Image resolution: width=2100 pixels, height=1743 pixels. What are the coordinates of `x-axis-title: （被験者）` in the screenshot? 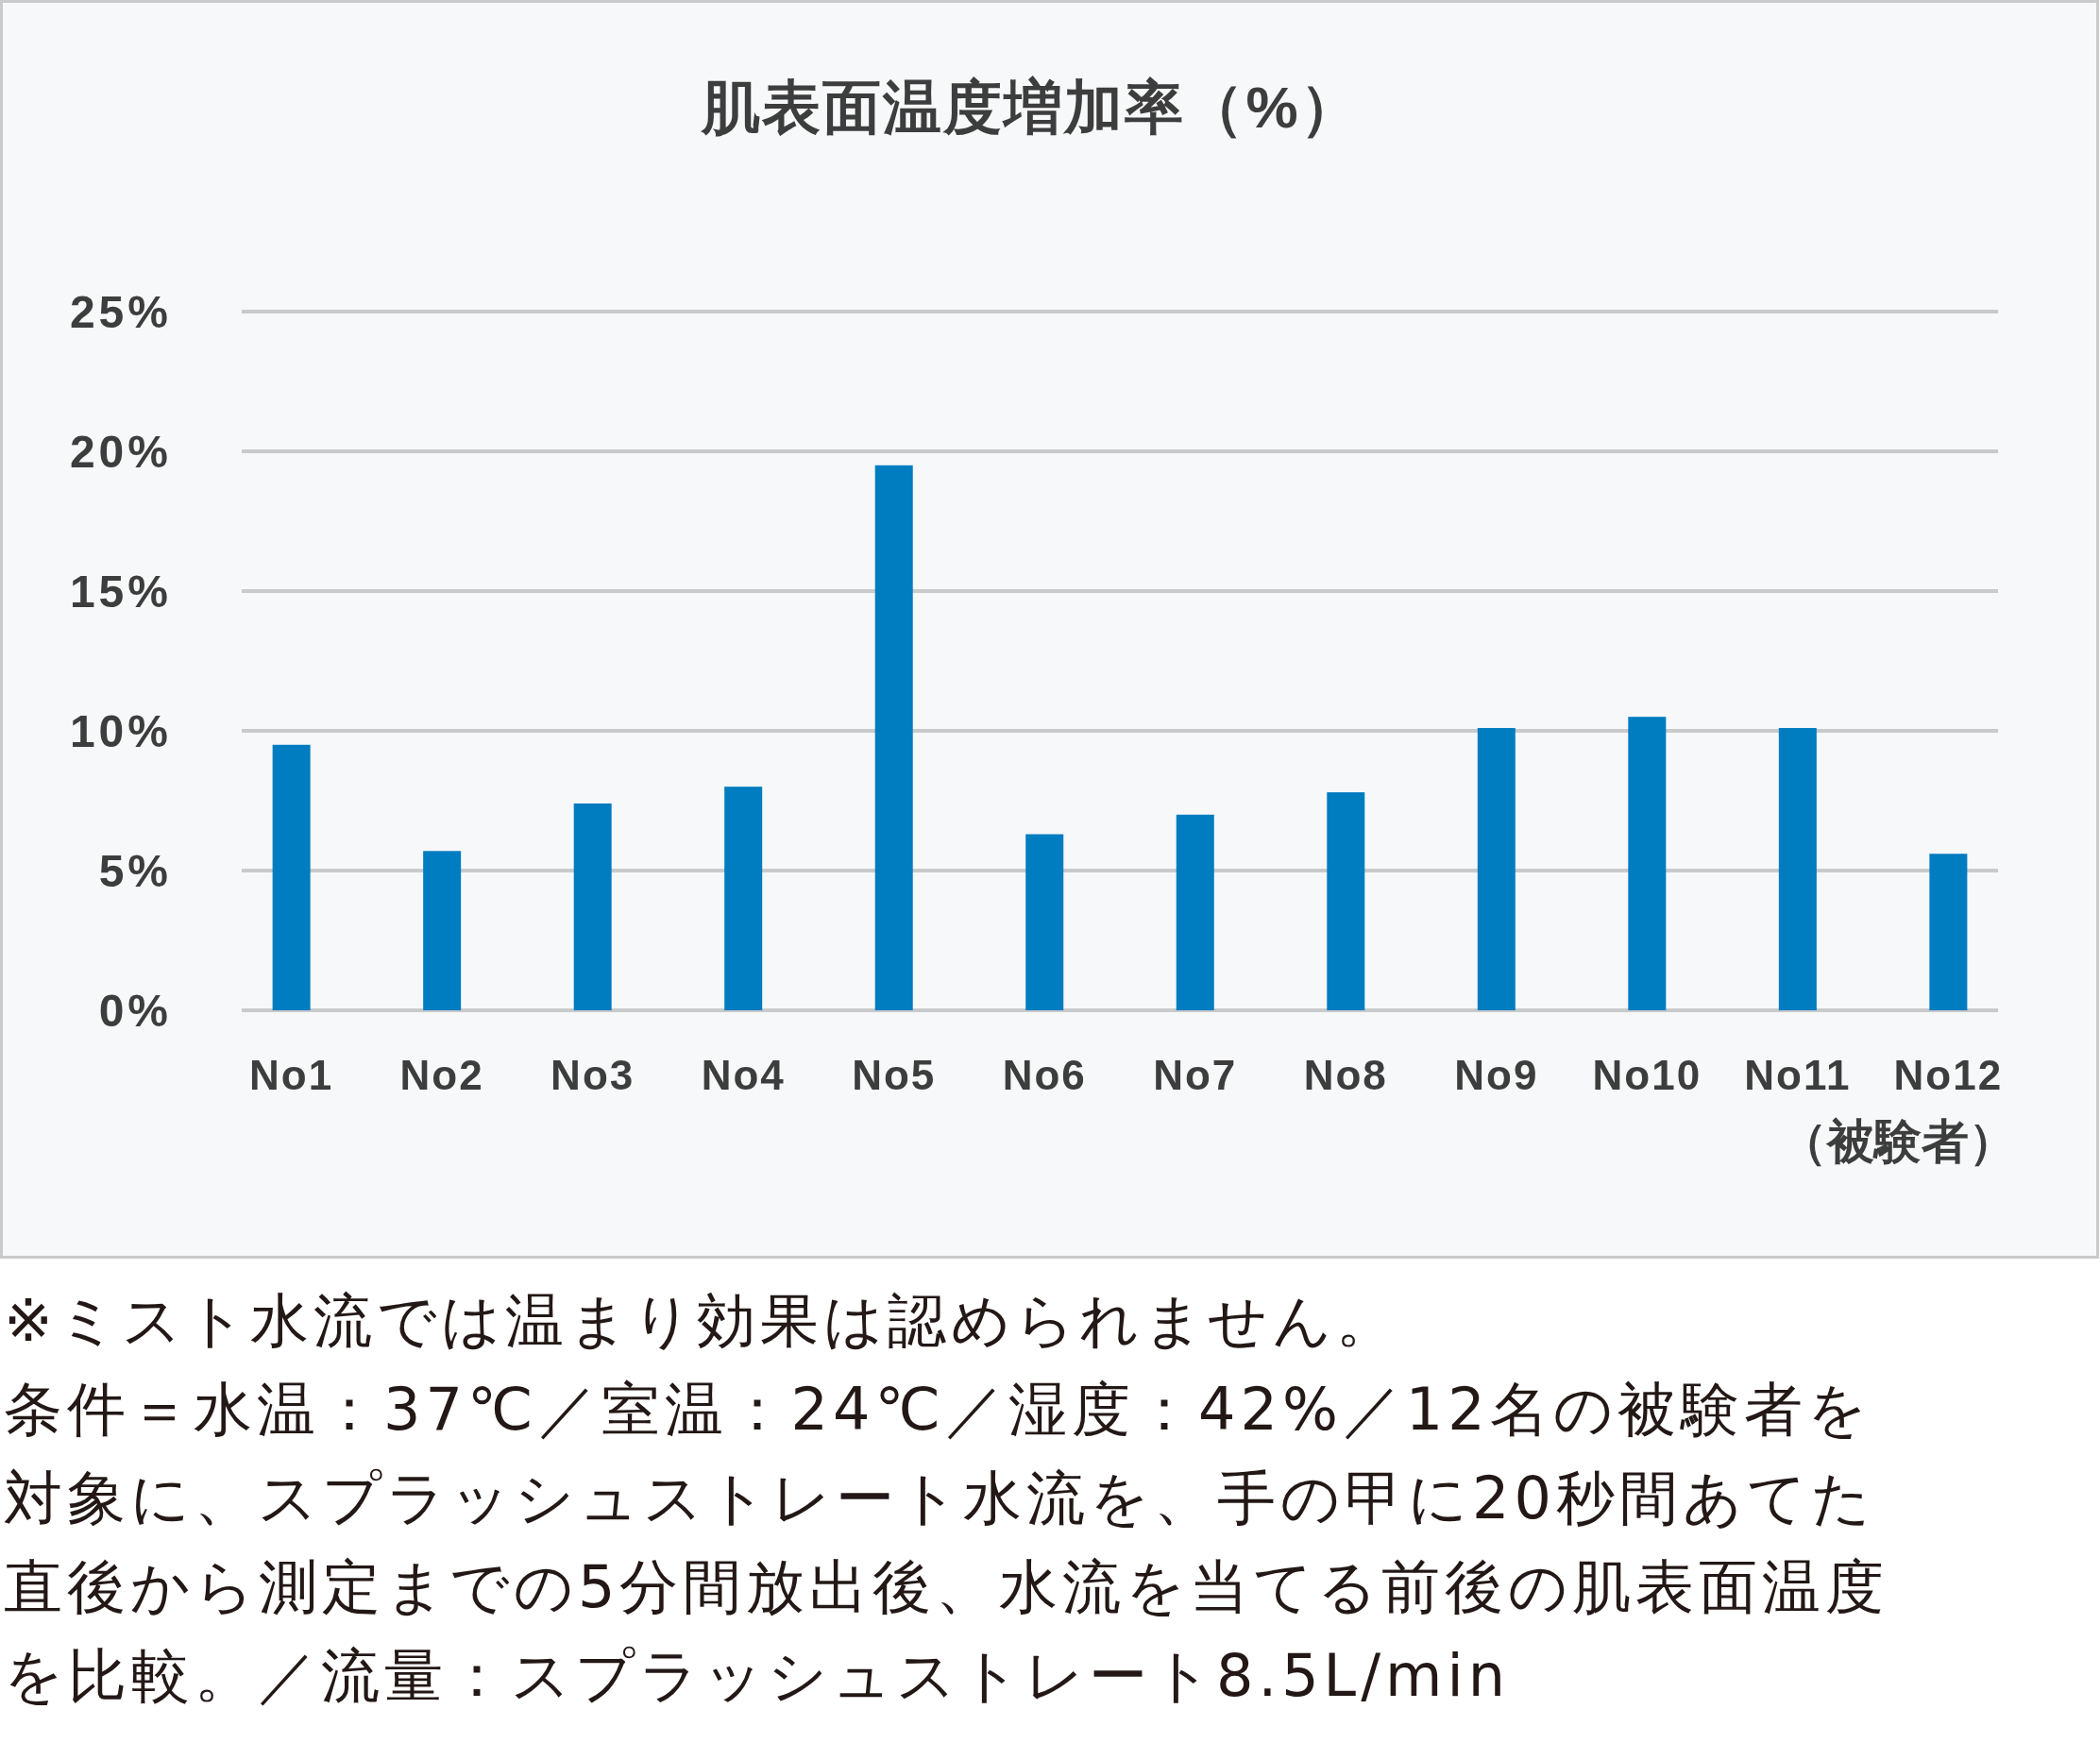 It's located at (1898, 1142).